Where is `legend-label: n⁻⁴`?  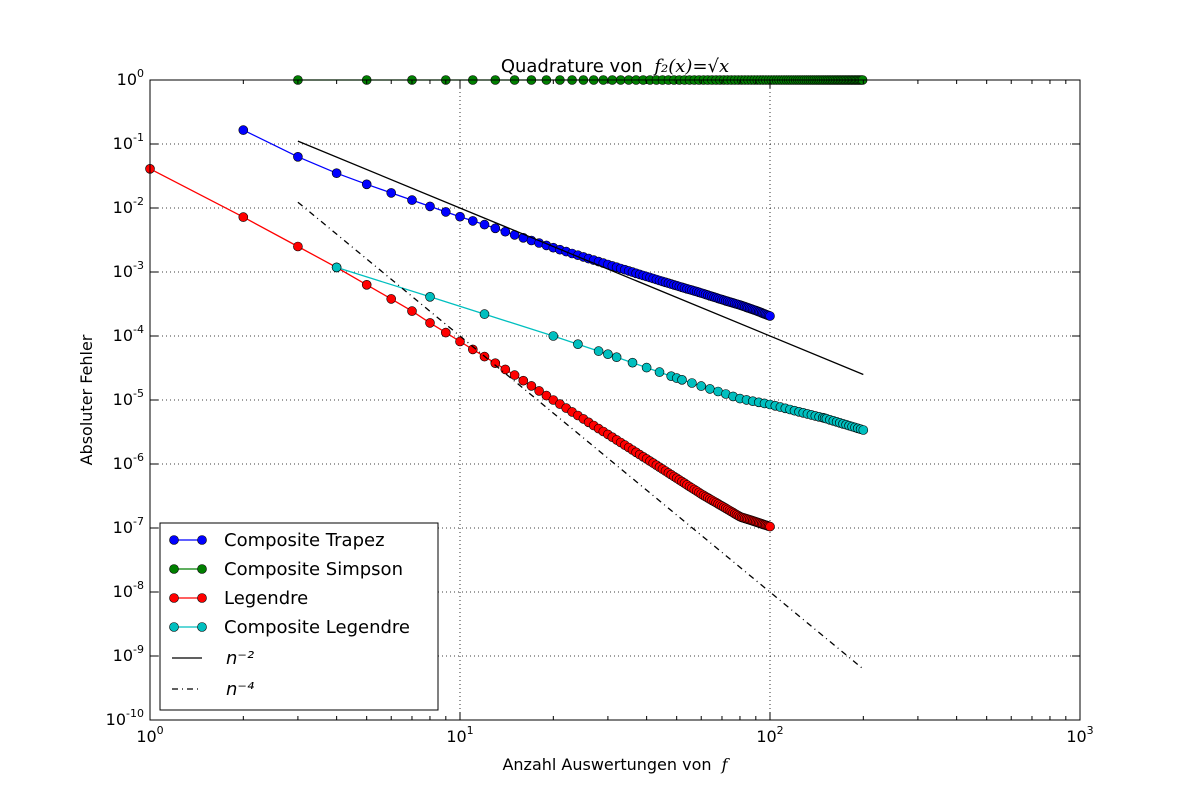 legend-label: n⁻⁴ is located at coordinates (240, 689).